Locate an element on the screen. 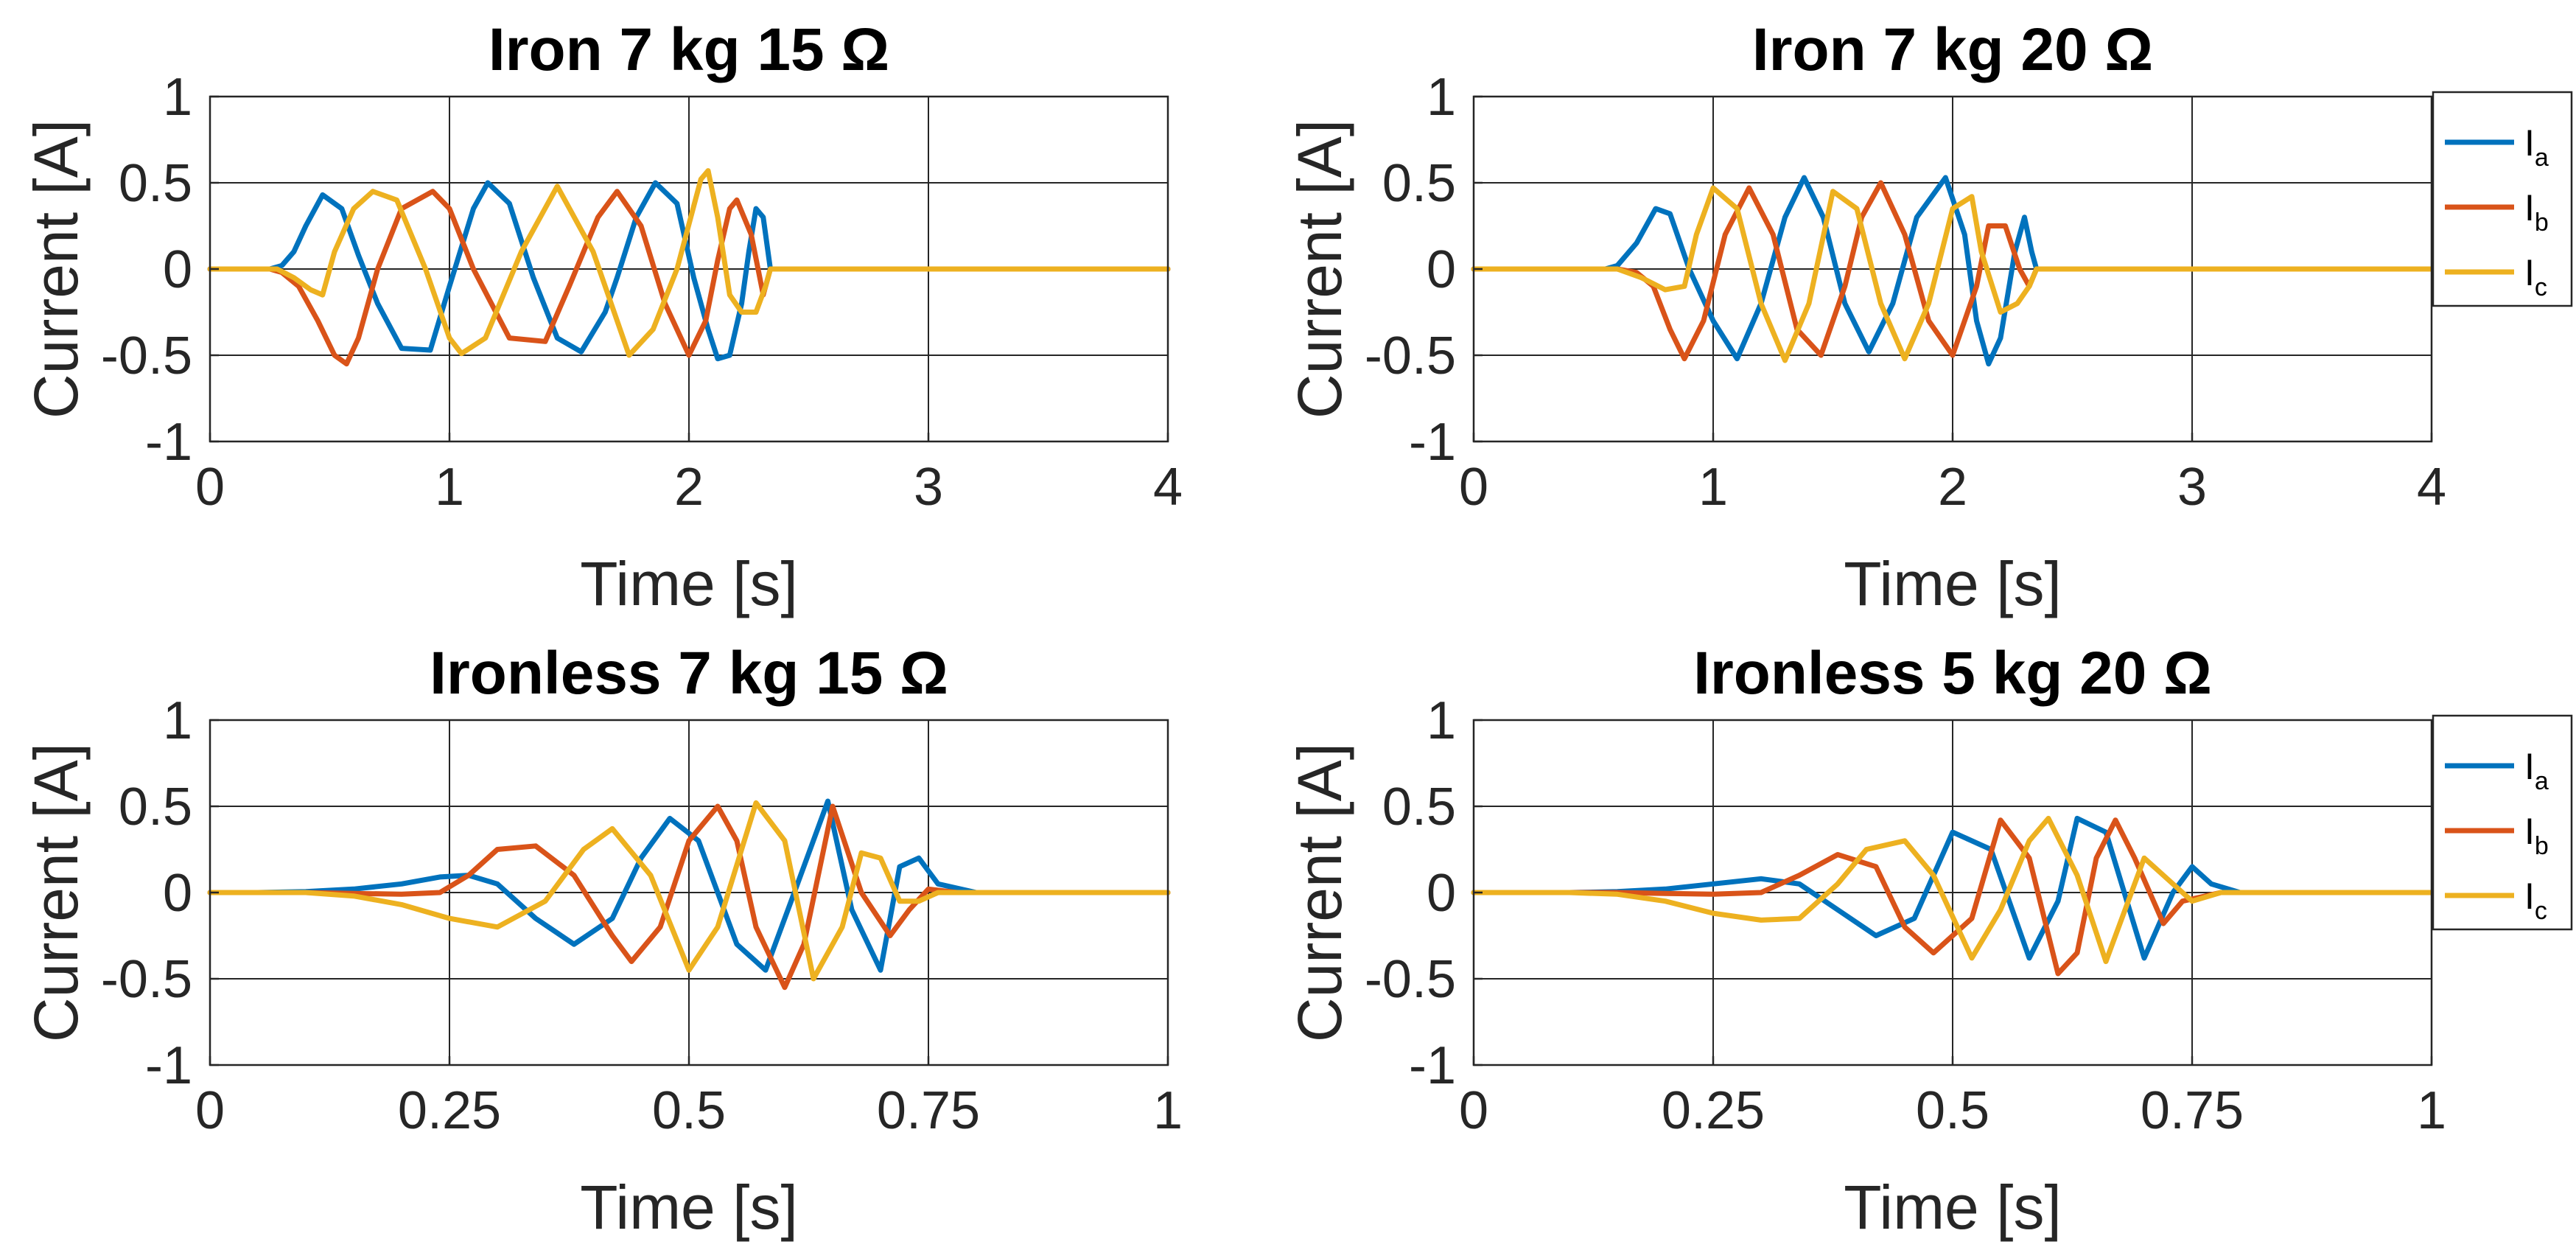 This screenshot has width=2576, height=1250. chart-title: Iron 7 kg 20 Ω is located at coordinates (1953, 50).